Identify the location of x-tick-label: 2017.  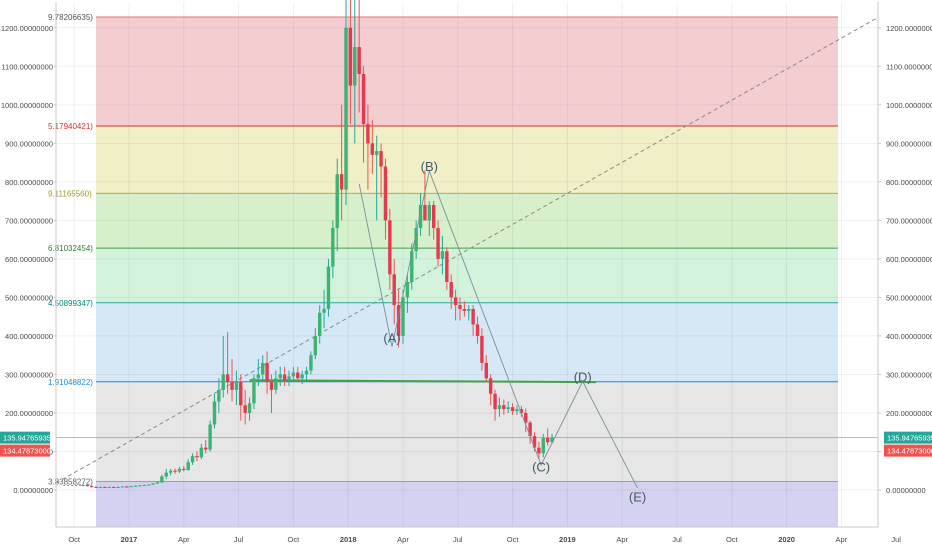
(129, 539).